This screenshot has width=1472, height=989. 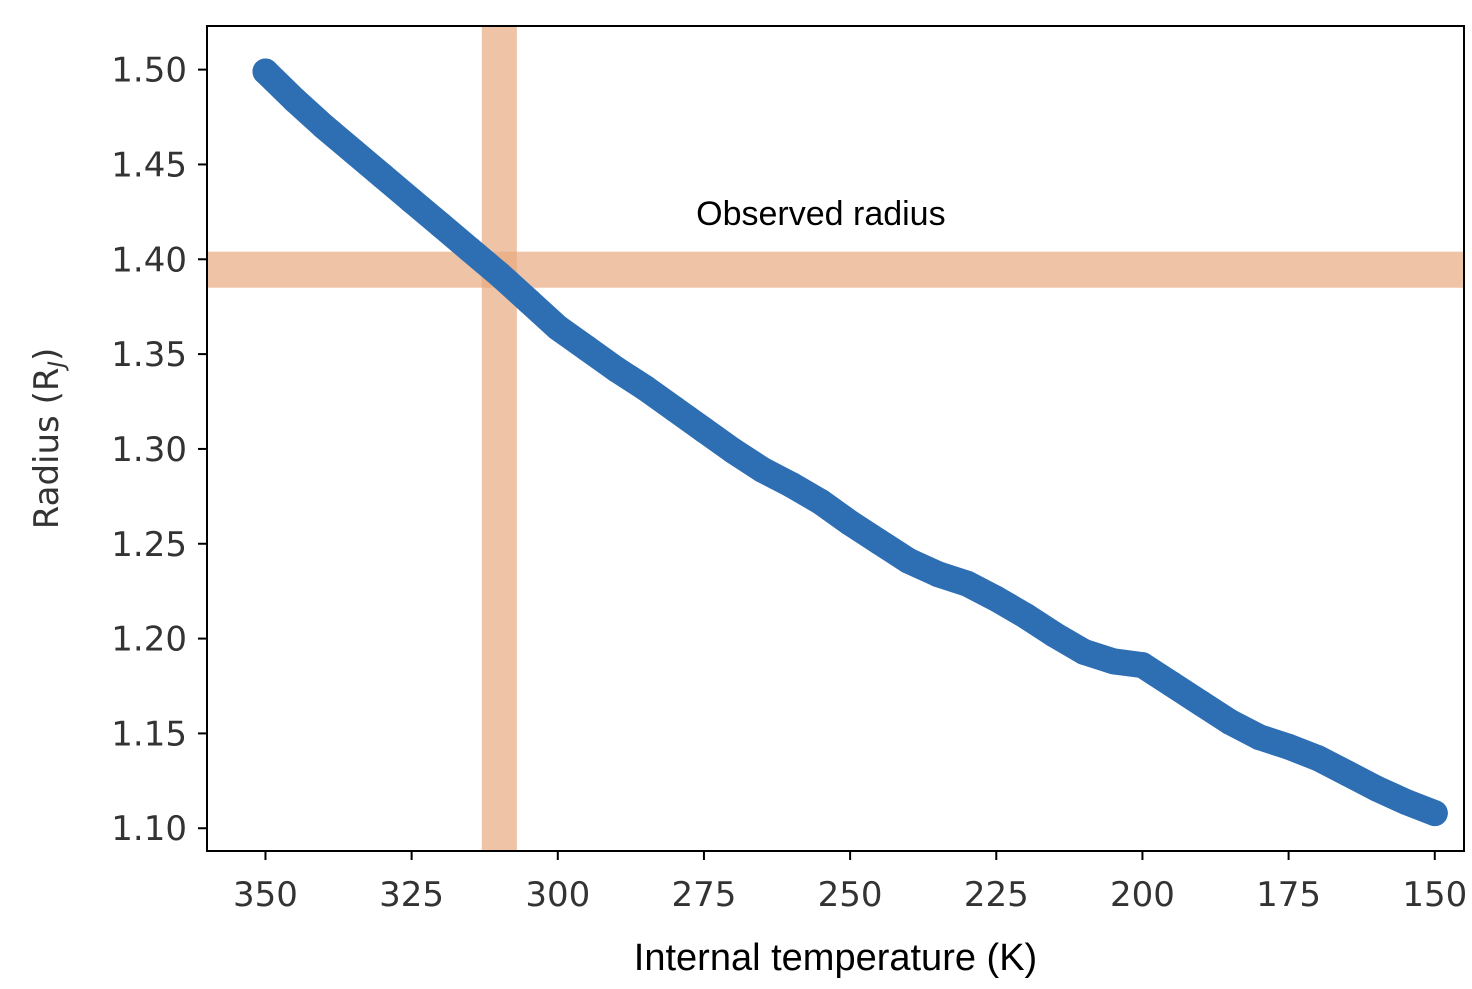 I want to click on y-tick-label: 1.20, so click(x=149, y=640).